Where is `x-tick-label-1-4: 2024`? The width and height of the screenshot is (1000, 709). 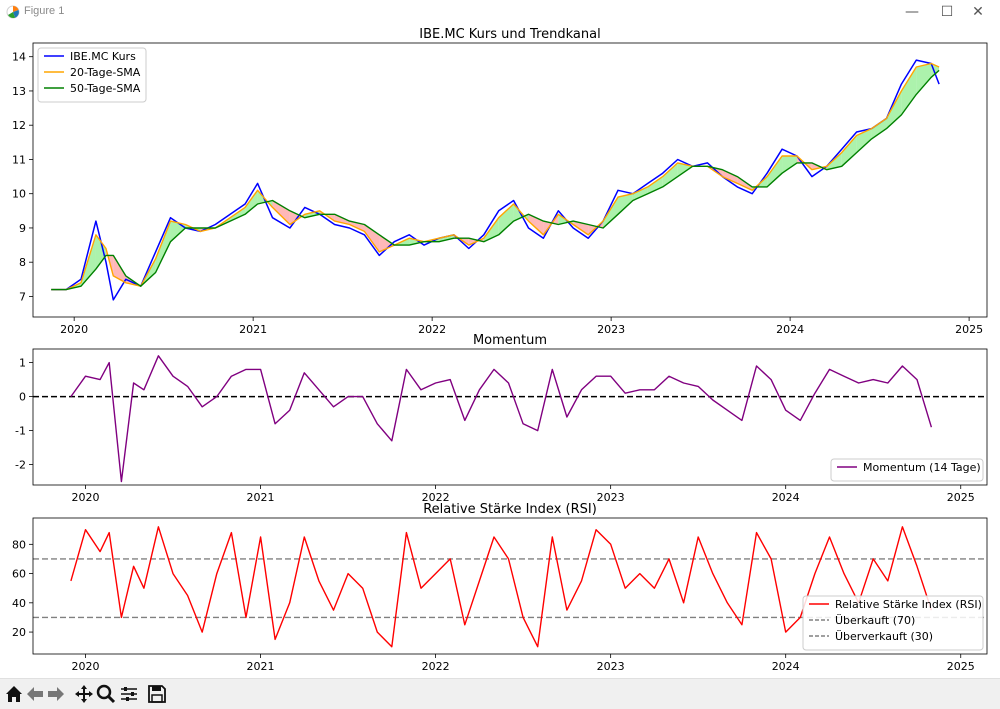
x-tick-label-1-4: 2024 is located at coordinates (786, 497).